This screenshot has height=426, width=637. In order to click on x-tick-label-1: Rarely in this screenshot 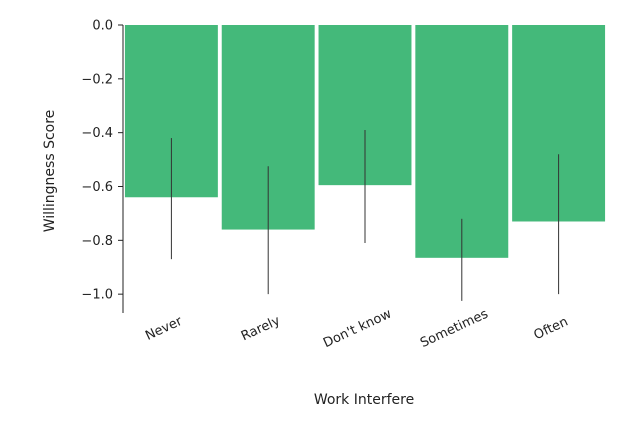, I will do `click(261, 328)`.